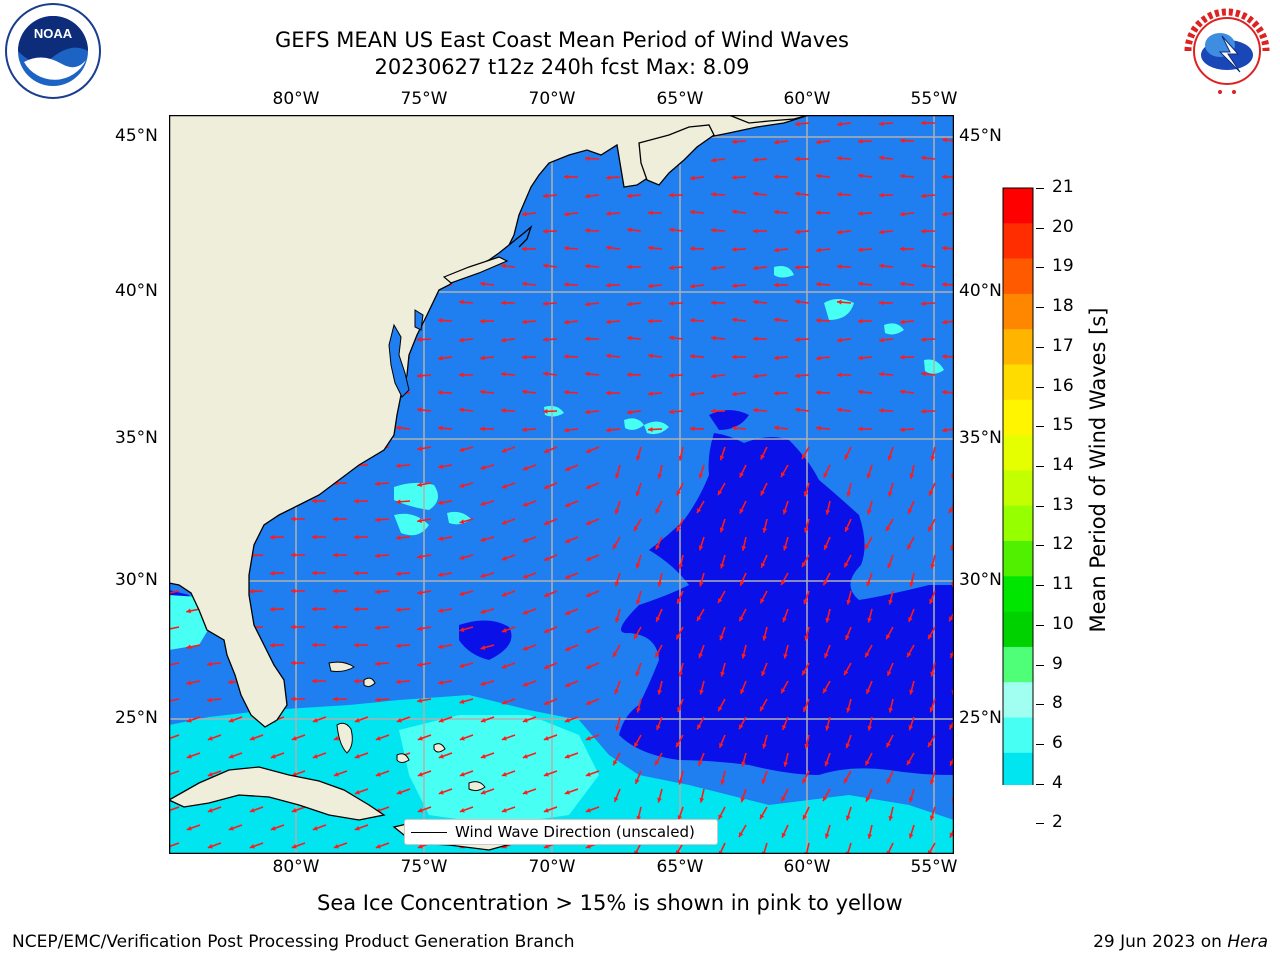 This screenshot has width=1280, height=960. I want to click on colorbar-tick-label: 12, so click(1063, 544).